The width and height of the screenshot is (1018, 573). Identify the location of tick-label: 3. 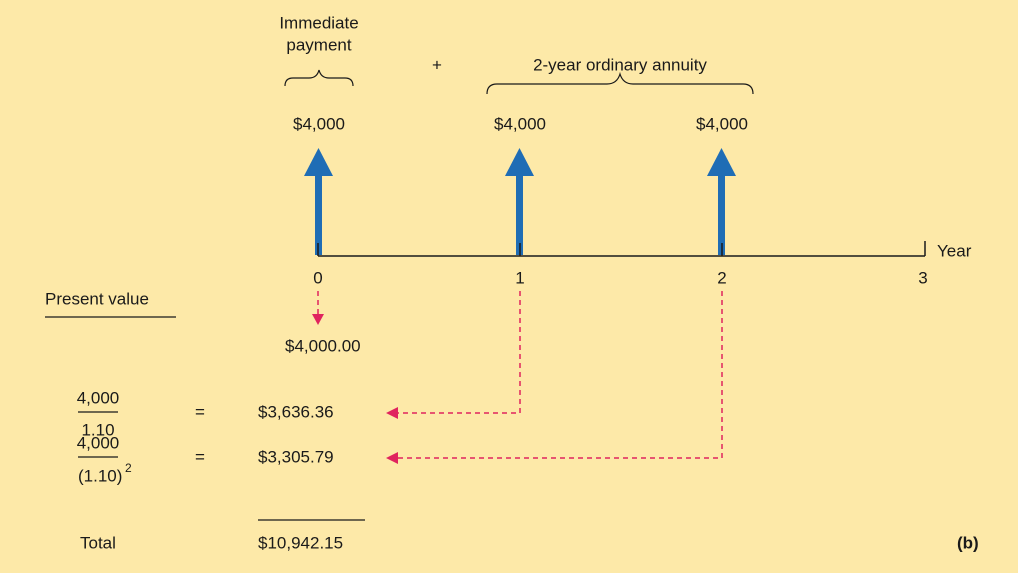
(922, 277).